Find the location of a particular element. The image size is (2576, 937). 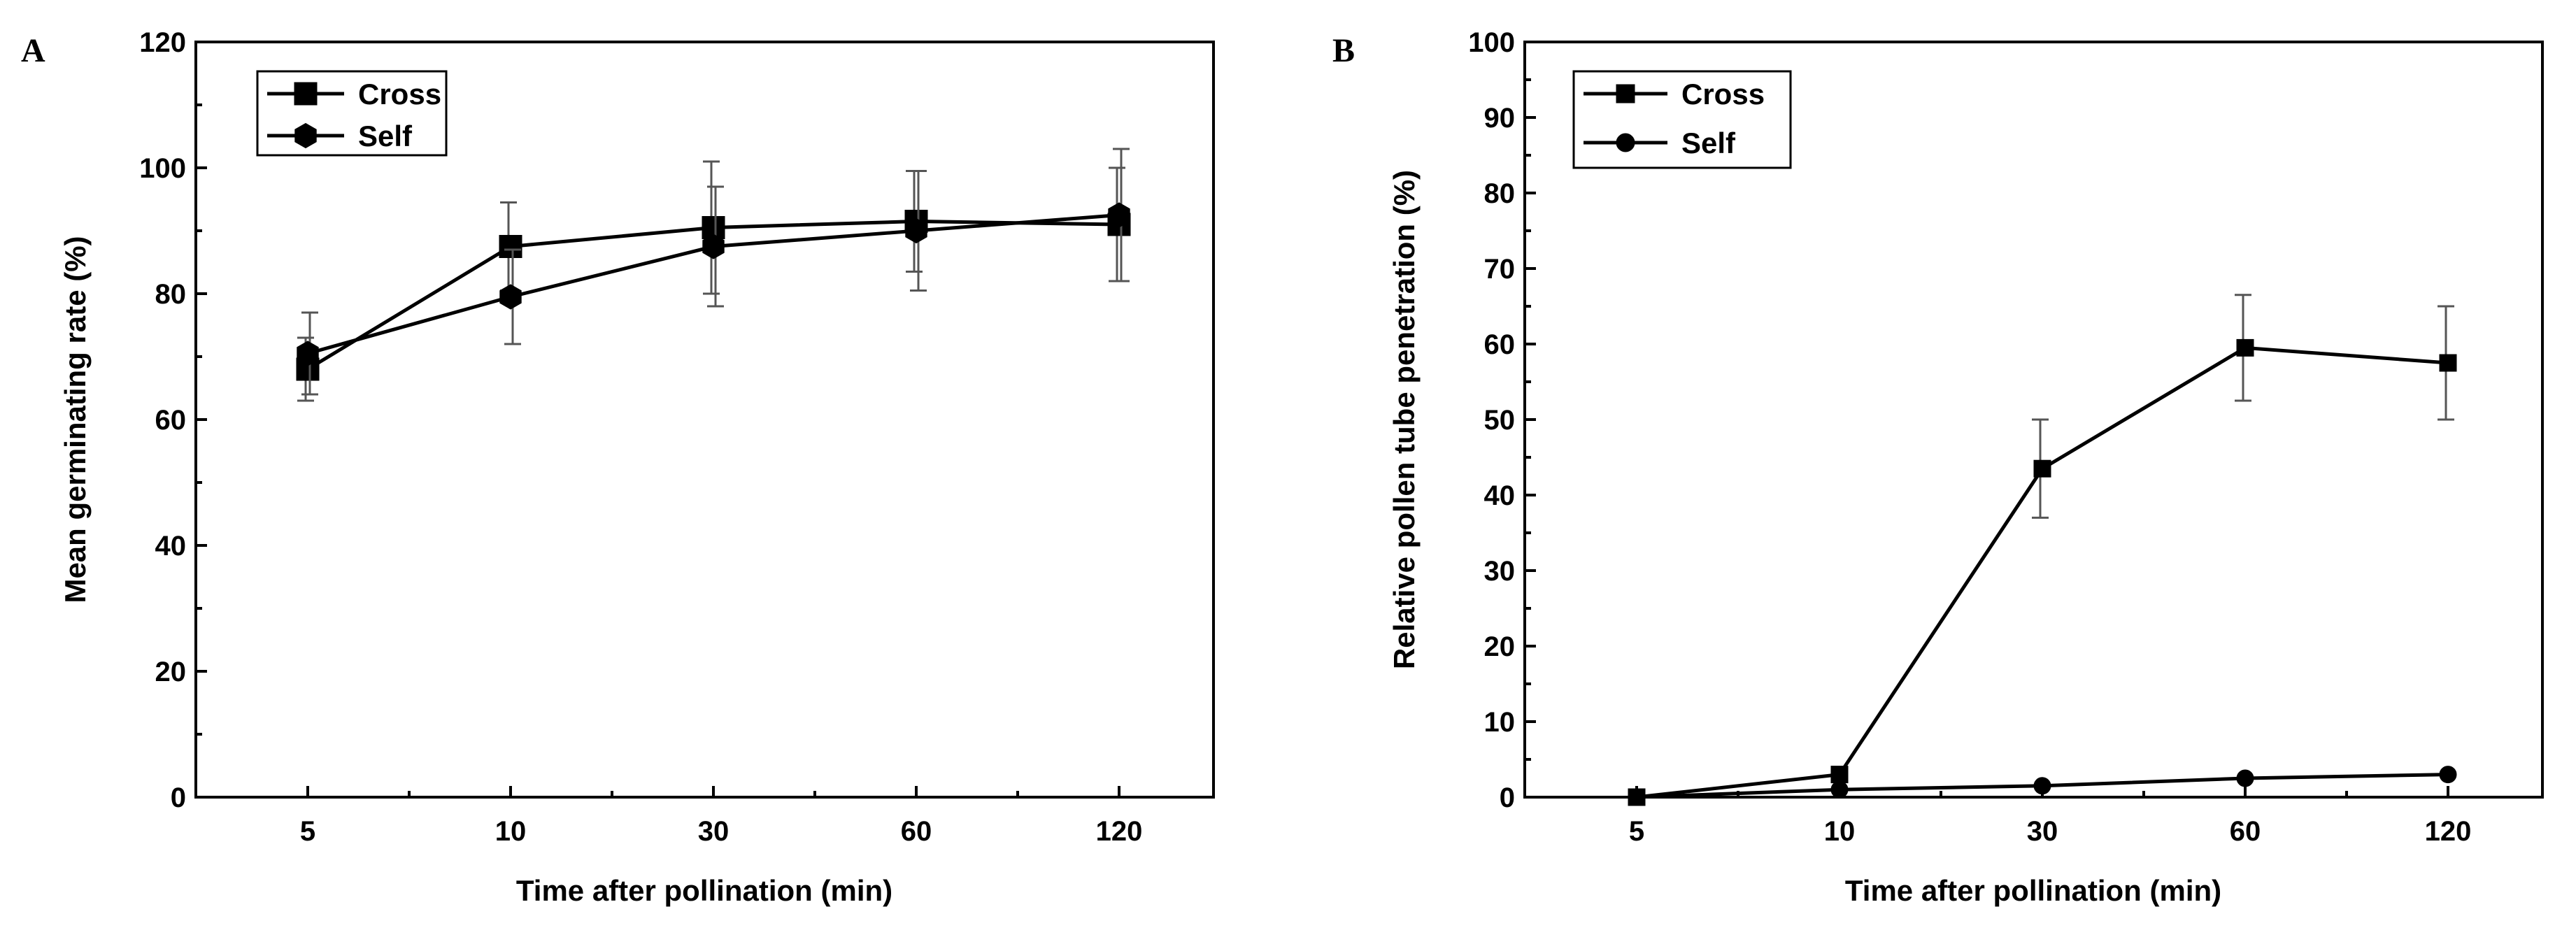

panel-a-y-axis: 0 20 40 60 80 100 120 is located at coordinates (173, 420).